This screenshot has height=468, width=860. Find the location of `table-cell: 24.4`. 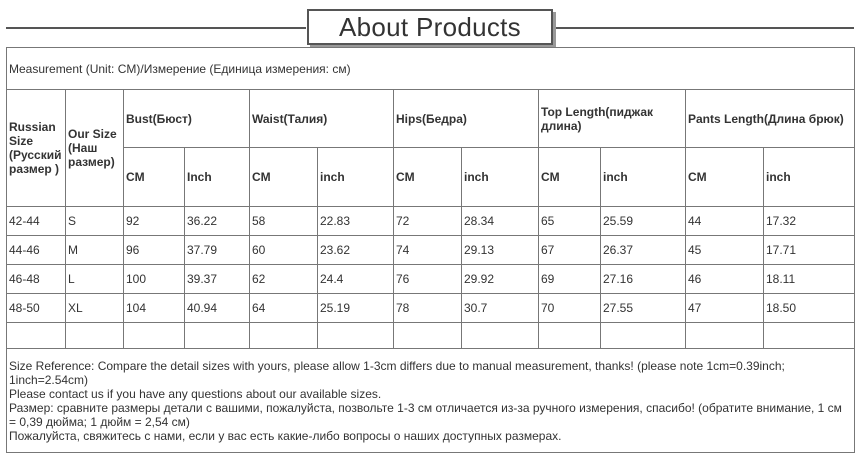

table-cell: 24.4 is located at coordinates (355, 279).